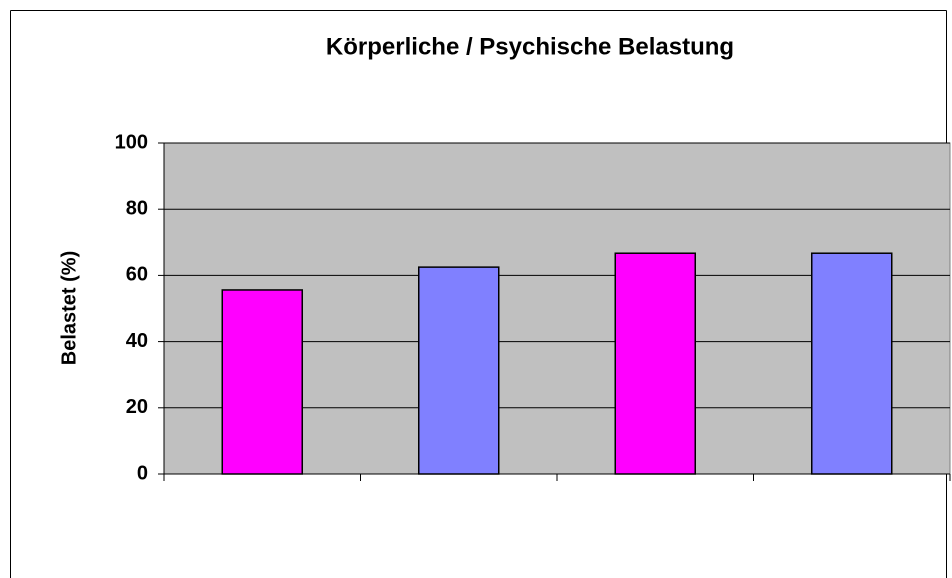 This screenshot has height=578, width=952. I want to click on y-tick-label: 20, so click(137, 407).